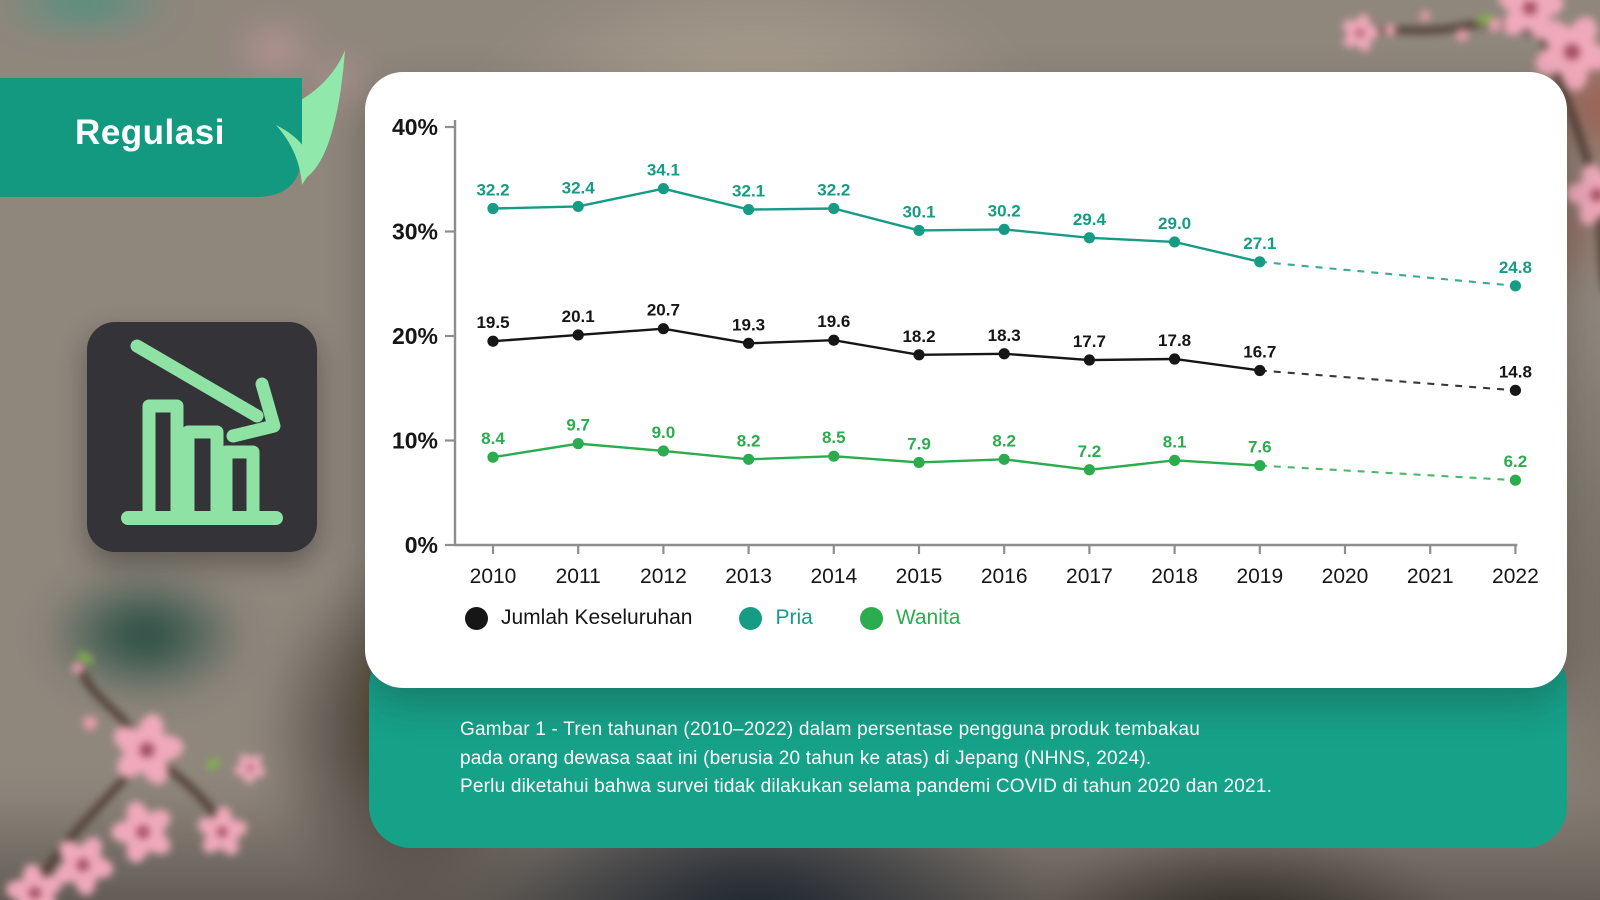 The image size is (1600, 900). What do you see at coordinates (1175, 441) in the screenshot?
I see `data-point-label: 8.1` at bounding box center [1175, 441].